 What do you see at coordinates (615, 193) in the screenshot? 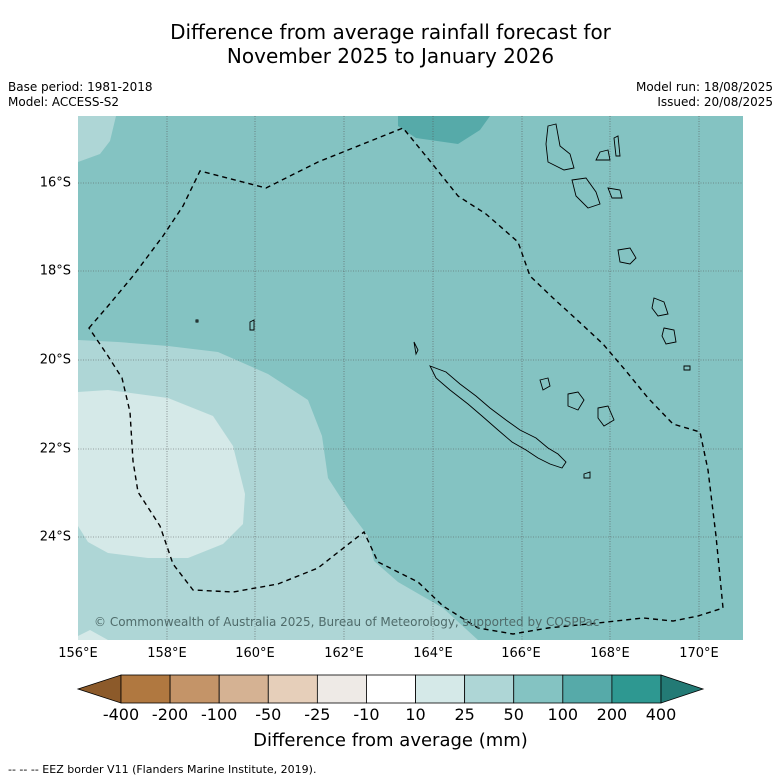
I see `vanuatu-ambrym` at bounding box center [615, 193].